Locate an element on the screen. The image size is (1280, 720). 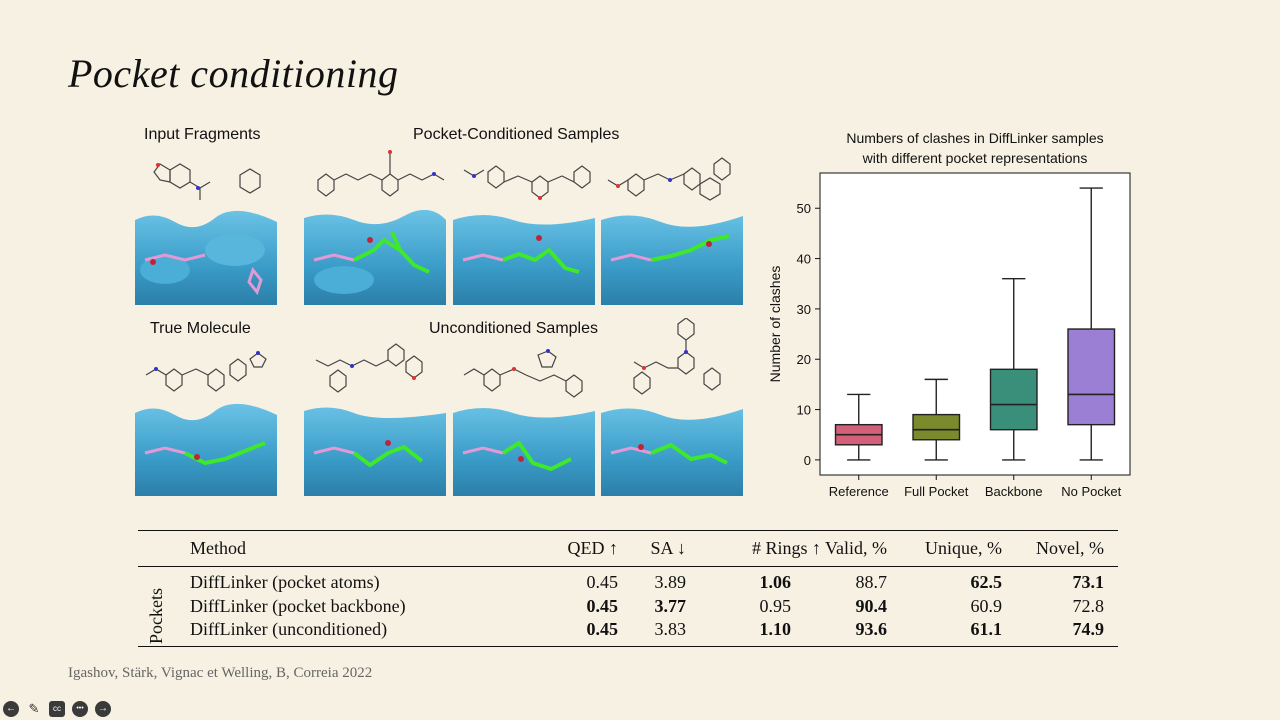
x-tick-label: Backbone is located at coordinates (1014, 491).